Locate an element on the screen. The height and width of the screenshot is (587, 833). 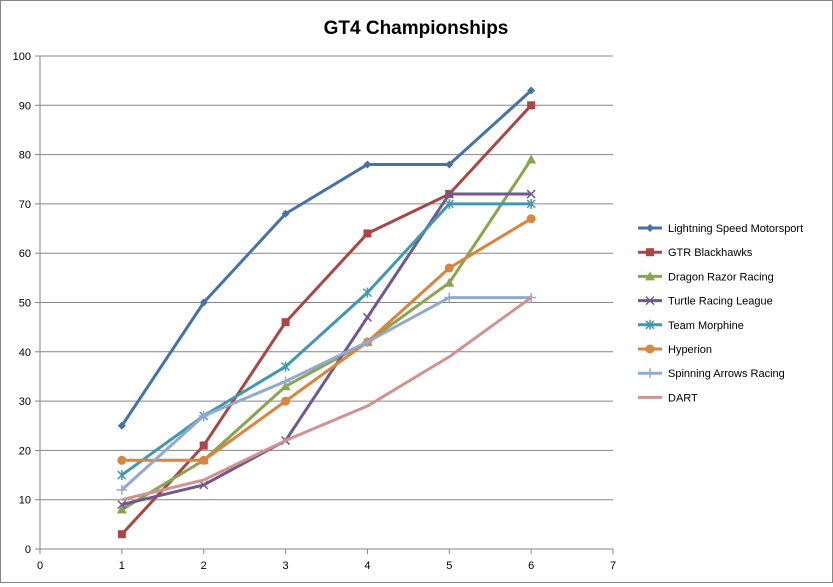
data-point: Dragon Razor Racing: 79 is located at coordinates (531, 159).